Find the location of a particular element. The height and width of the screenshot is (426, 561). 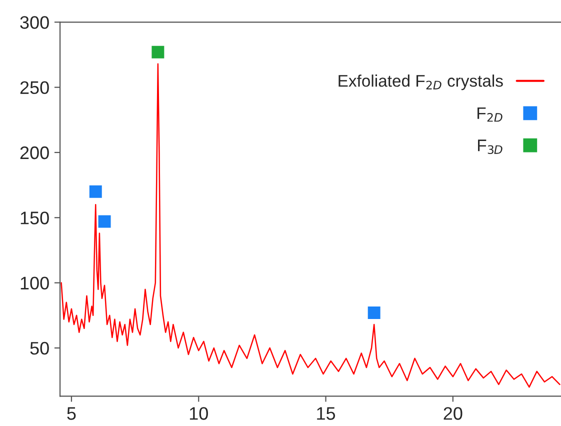

x-tick-label: 10 is located at coordinates (199, 413).